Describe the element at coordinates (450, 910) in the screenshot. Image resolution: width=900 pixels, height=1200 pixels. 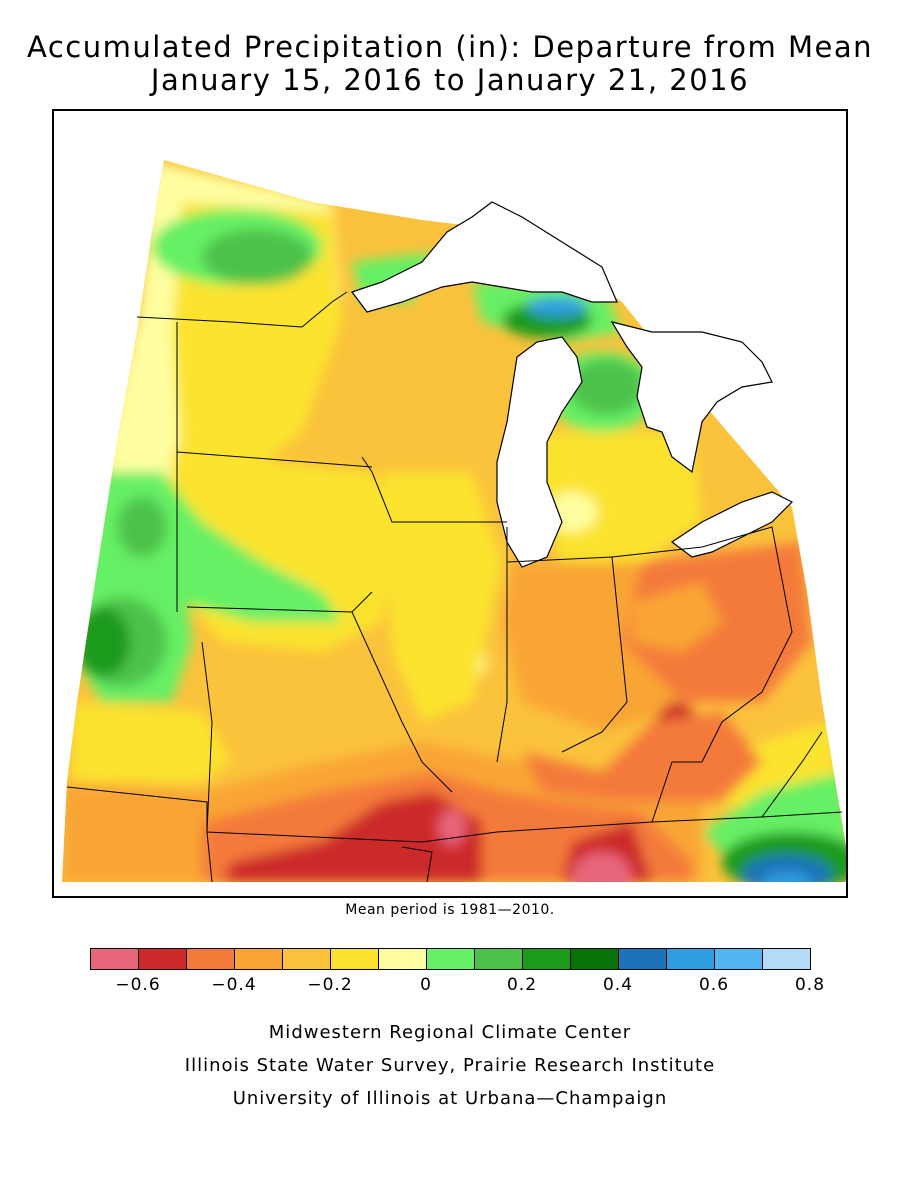
I see `mean-period-note: Mean period is 1981—2010.` at that location.